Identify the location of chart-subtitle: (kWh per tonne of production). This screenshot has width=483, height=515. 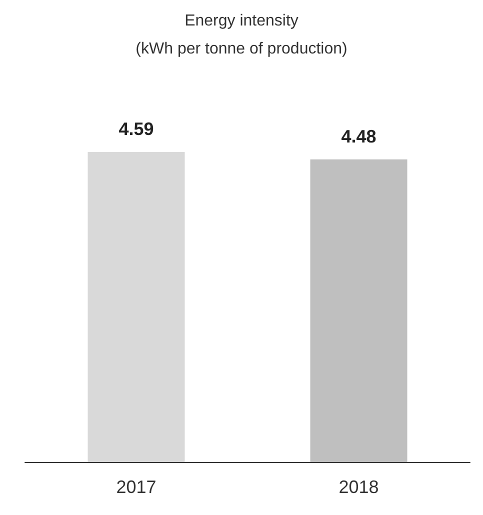
(242, 49).